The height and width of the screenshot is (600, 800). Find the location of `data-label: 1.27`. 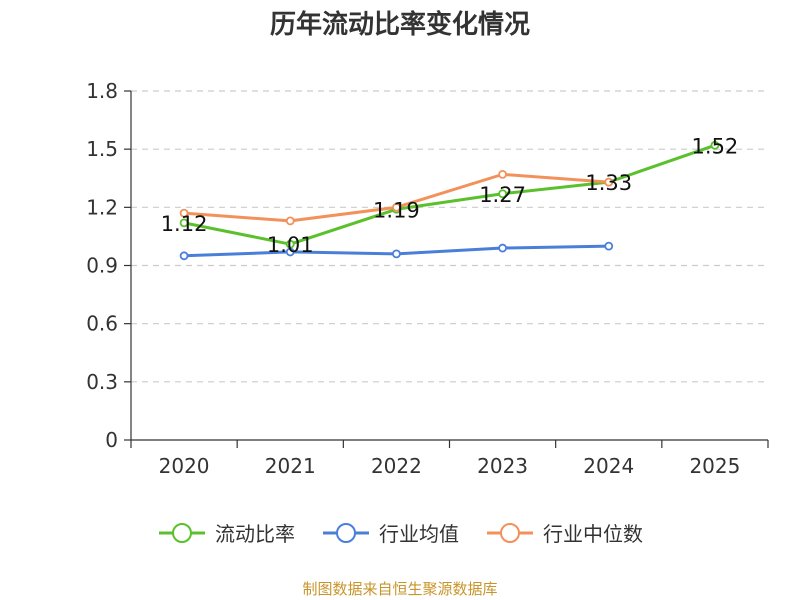

data-label: 1.27 is located at coordinates (502, 195).